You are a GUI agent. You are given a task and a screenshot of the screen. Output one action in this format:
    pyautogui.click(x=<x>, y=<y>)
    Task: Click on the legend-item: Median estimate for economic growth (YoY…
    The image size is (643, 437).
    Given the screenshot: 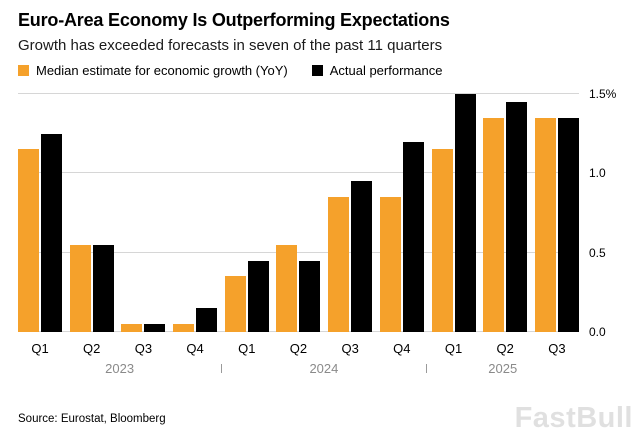 What is the action you would take?
    pyautogui.click(x=153, y=70)
    